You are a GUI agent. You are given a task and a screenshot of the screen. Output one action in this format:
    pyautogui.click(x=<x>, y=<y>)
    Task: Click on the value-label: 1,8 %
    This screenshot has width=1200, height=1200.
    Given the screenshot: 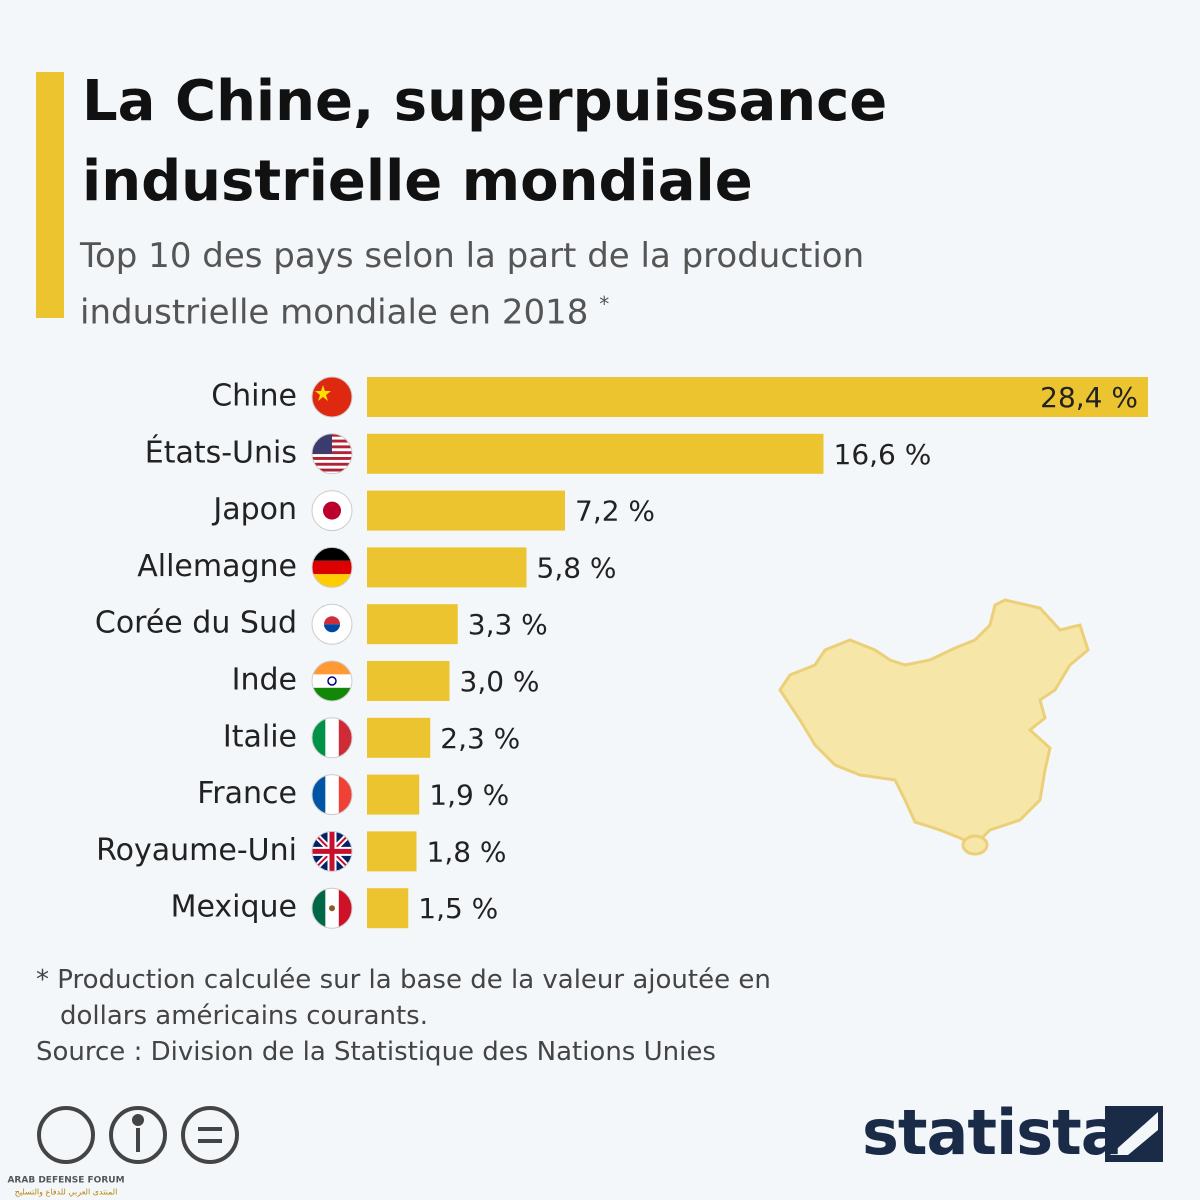 What is the action you would take?
    pyautogui.click(x=467, y=851)
    